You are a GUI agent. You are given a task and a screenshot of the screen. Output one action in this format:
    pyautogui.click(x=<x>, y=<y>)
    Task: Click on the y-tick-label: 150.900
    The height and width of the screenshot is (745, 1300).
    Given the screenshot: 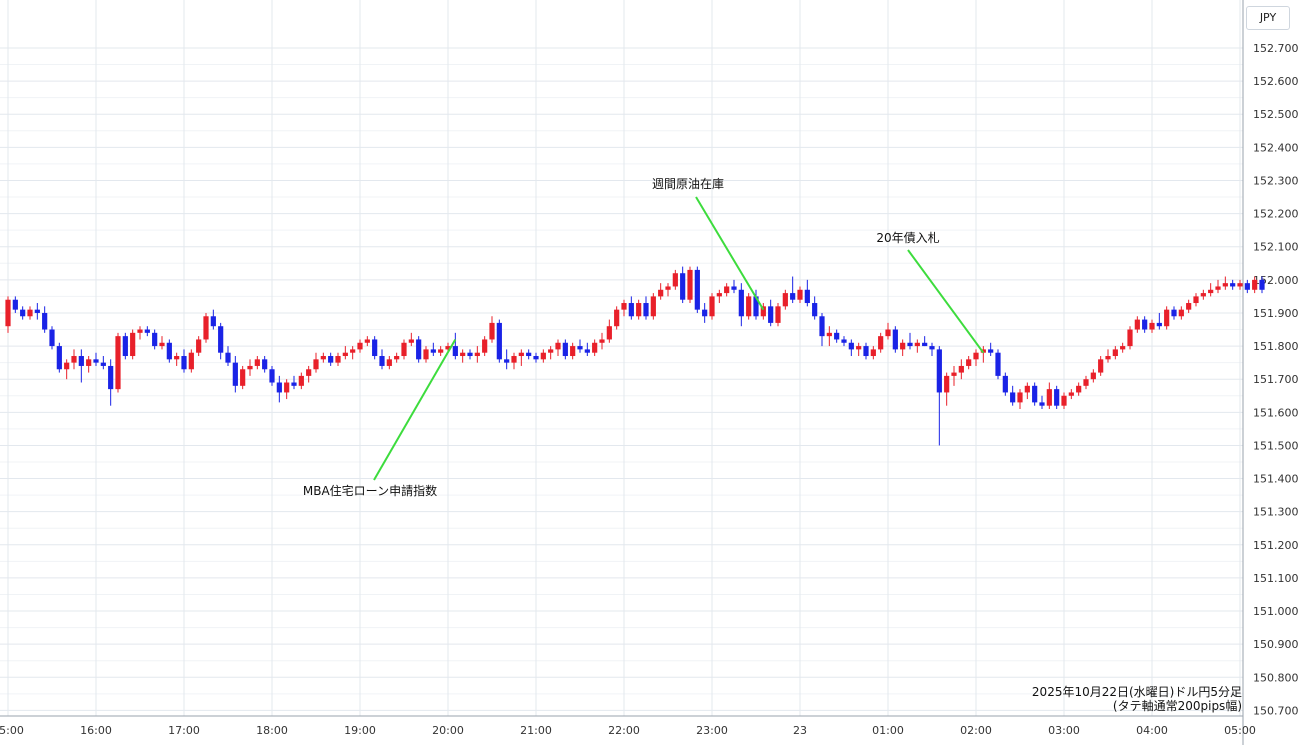 What is the action you would take?
    pyautogui.click(x=1276, y=644)
    